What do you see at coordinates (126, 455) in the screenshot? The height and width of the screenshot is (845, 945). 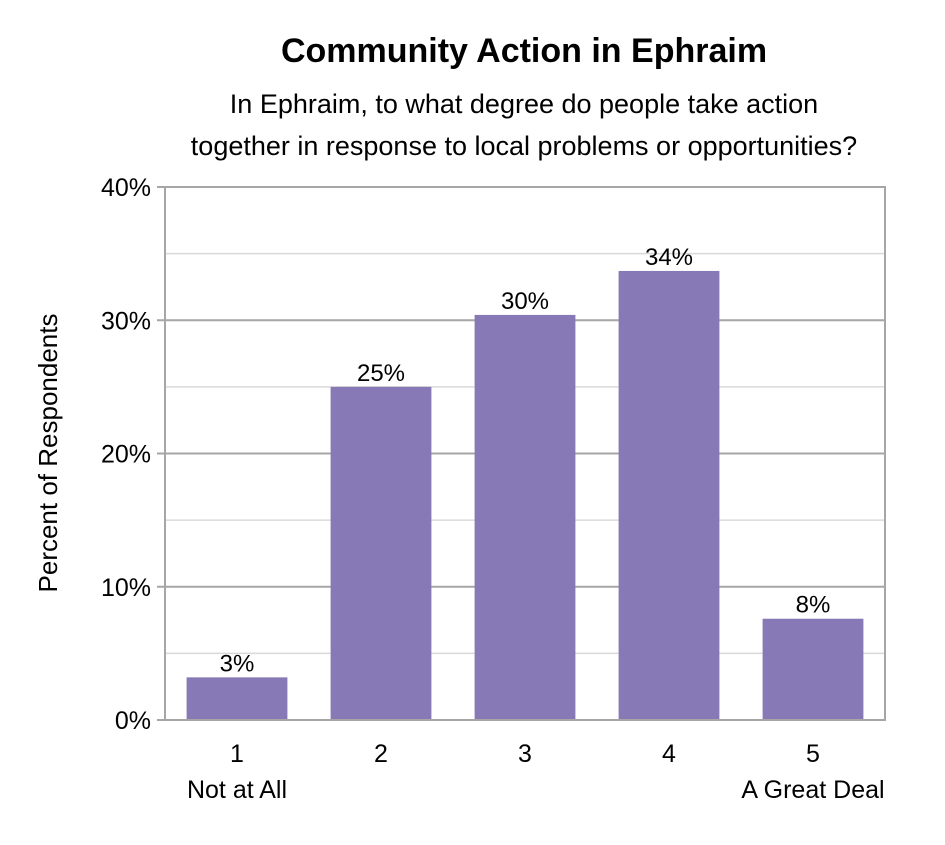 I see `y-tick-label: 20%` at bounding box center [126, 455].